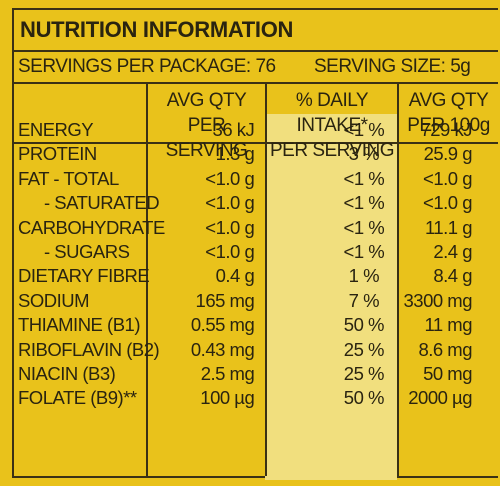 This screenshot has width=500, height=486. Describe the element at coordinates (56, 129) in the screenshot. I see `nutrient-name: ENERGY` at that location.